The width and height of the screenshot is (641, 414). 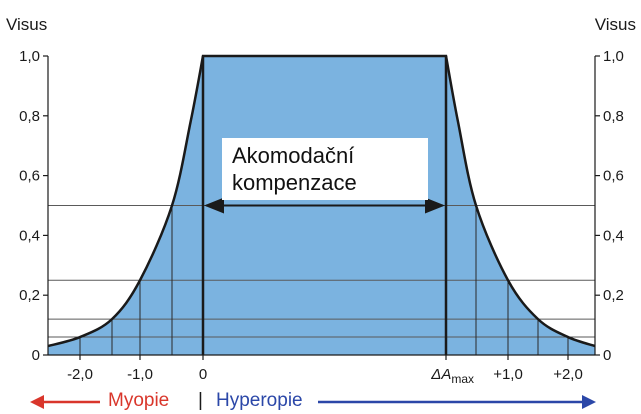 What do you see at coordinates (140, 374) in the screenshot?
I see `x-tick-label-2: -1,0` at bounding box center [140, 374].